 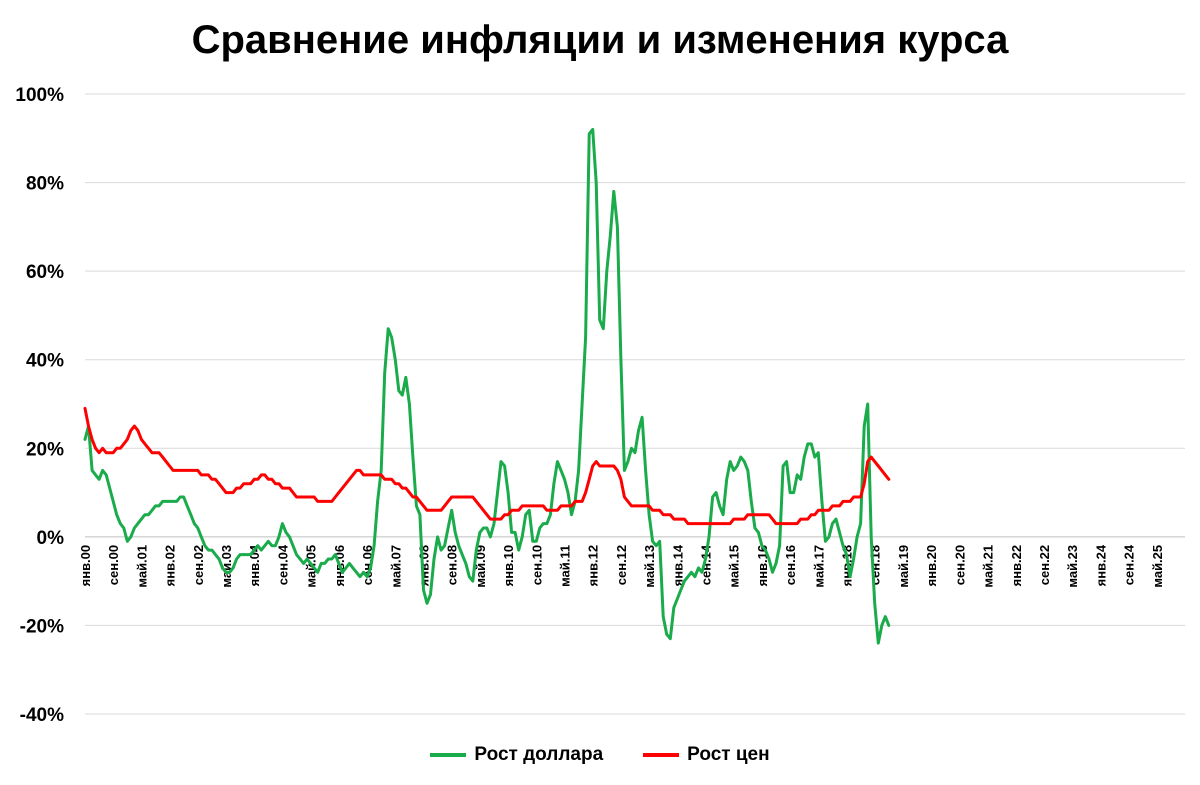 I want to click on x-tick-label: янв.08, so click(x=423, y=566).